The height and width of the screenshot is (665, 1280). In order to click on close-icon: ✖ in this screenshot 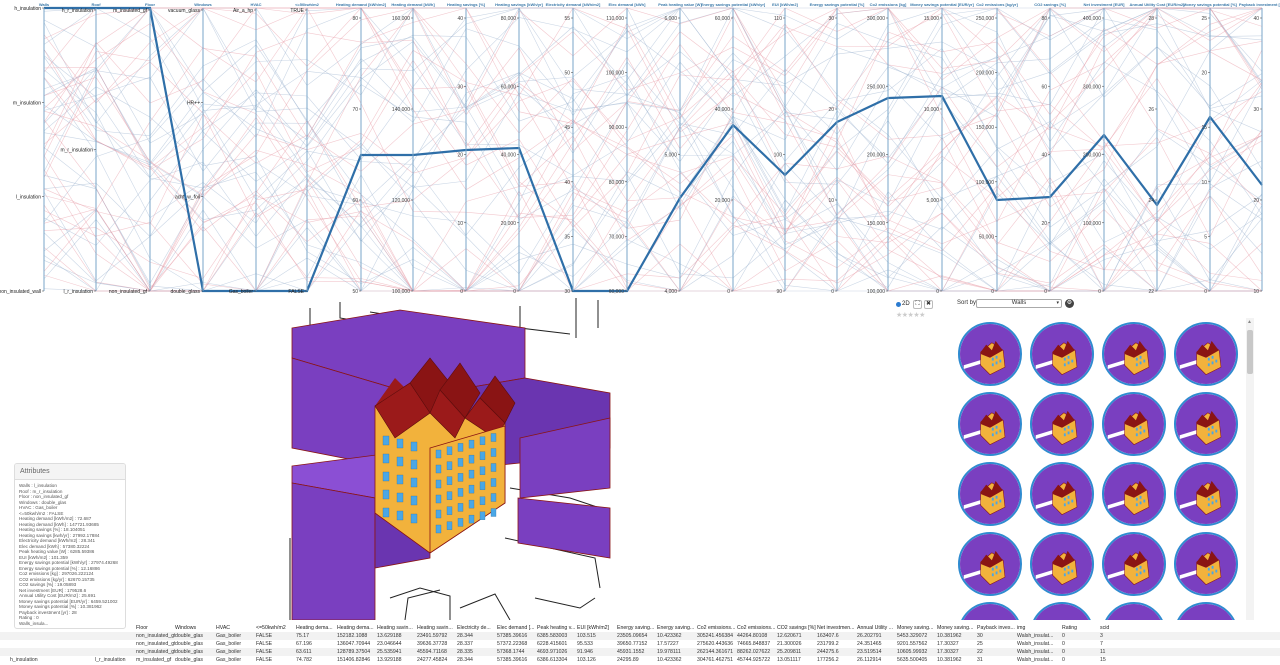, I will do `click(928, 304)`.